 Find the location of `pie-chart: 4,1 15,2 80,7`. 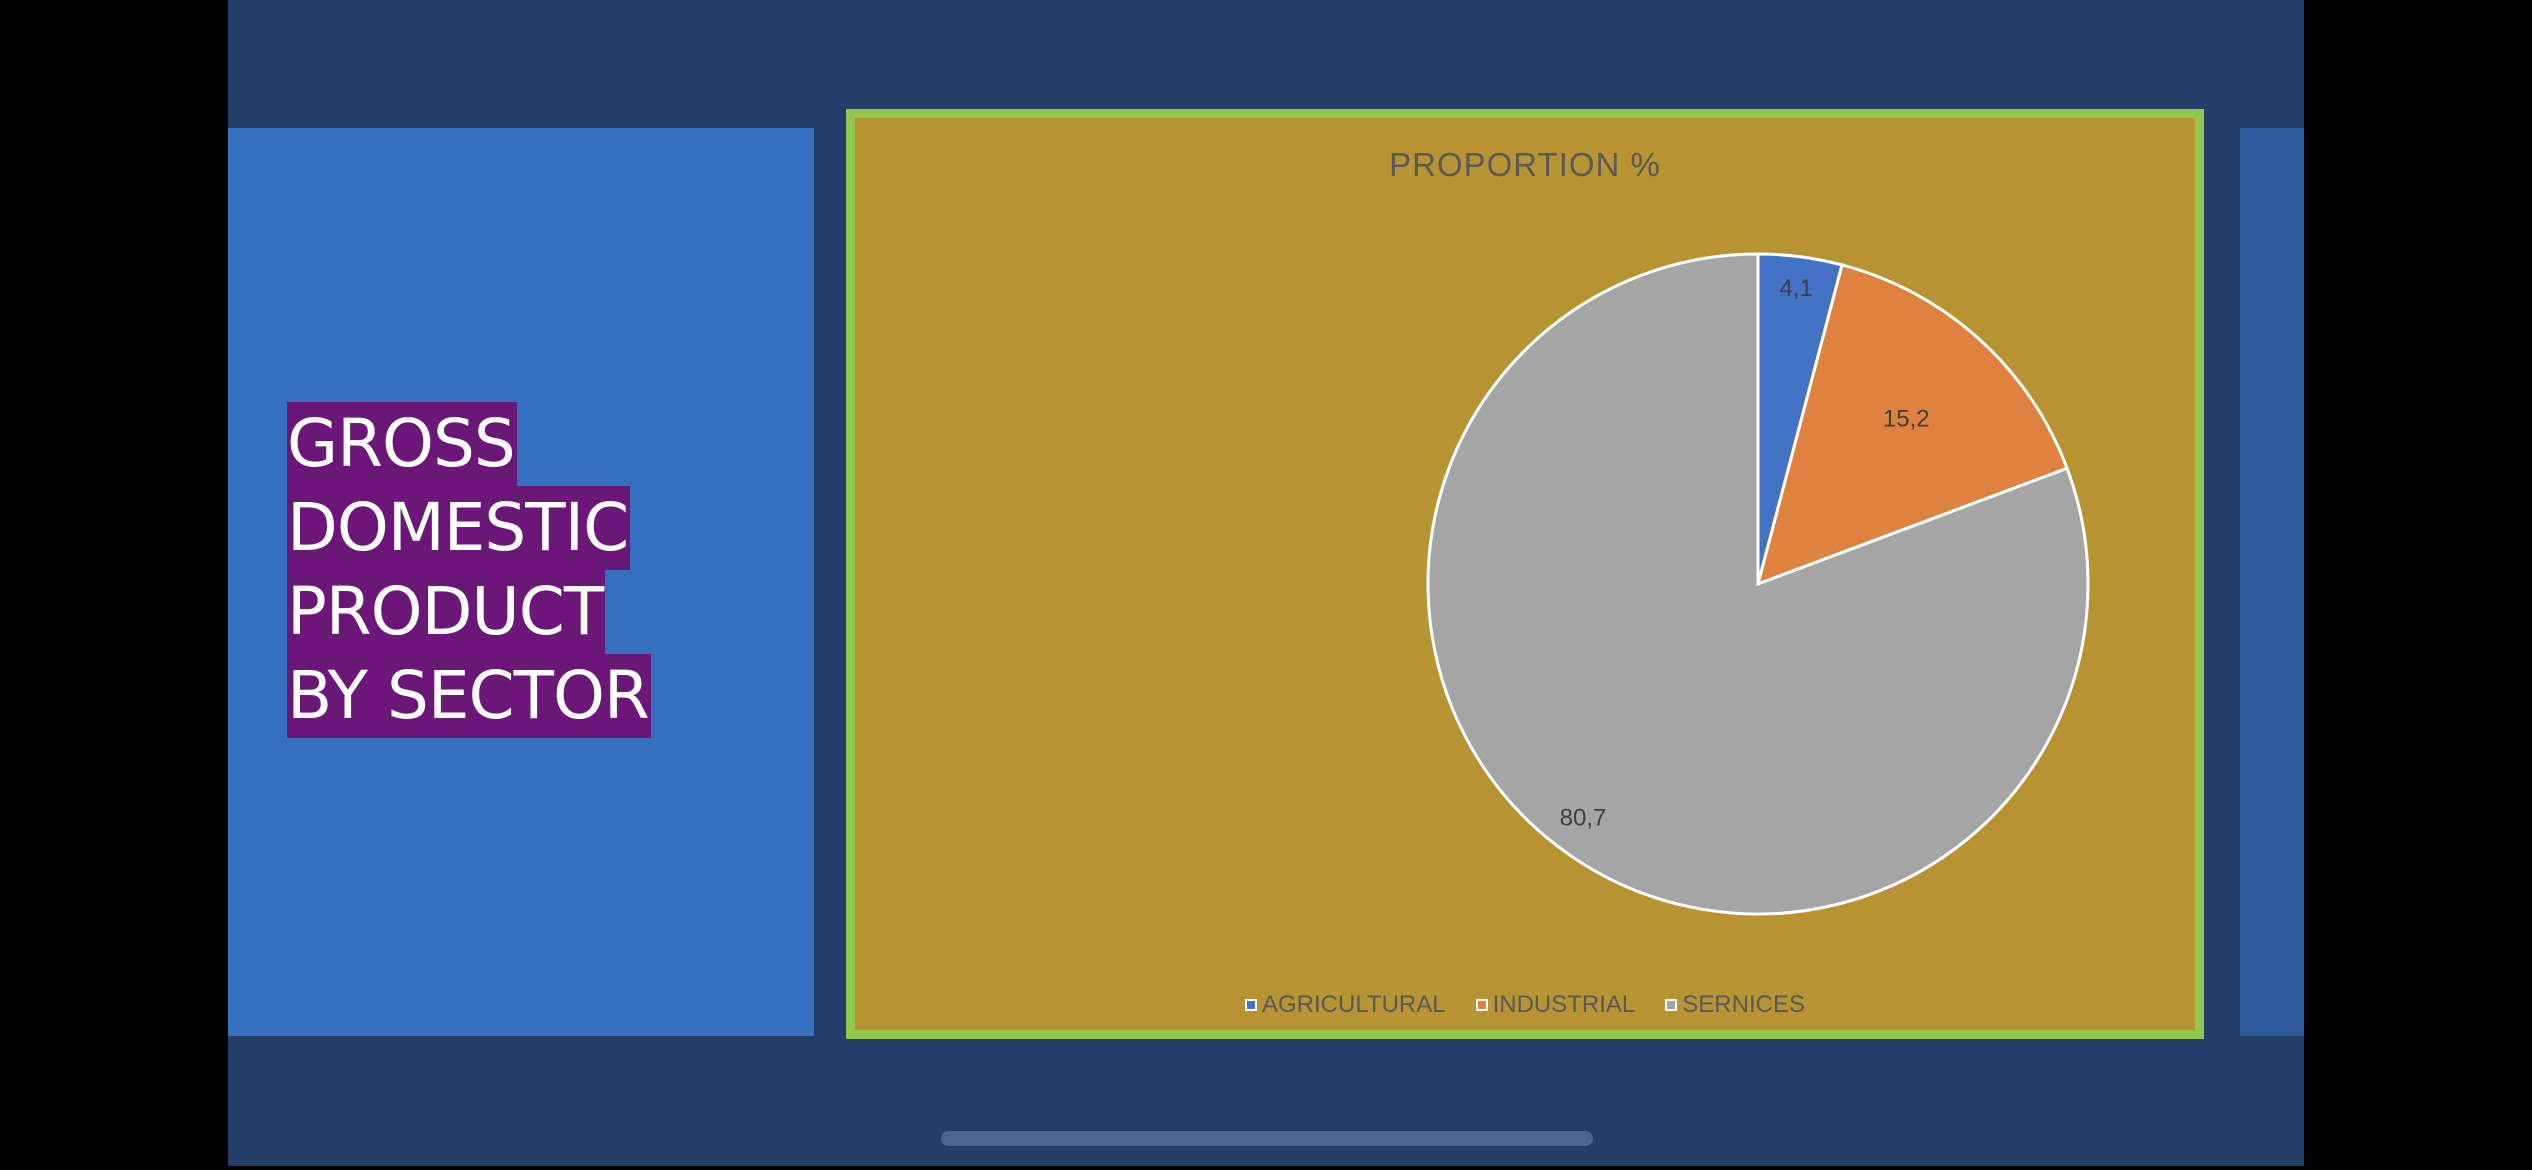

pie-chart: 4,1 15,2 80,7 is located at coordinates (1758, 584).